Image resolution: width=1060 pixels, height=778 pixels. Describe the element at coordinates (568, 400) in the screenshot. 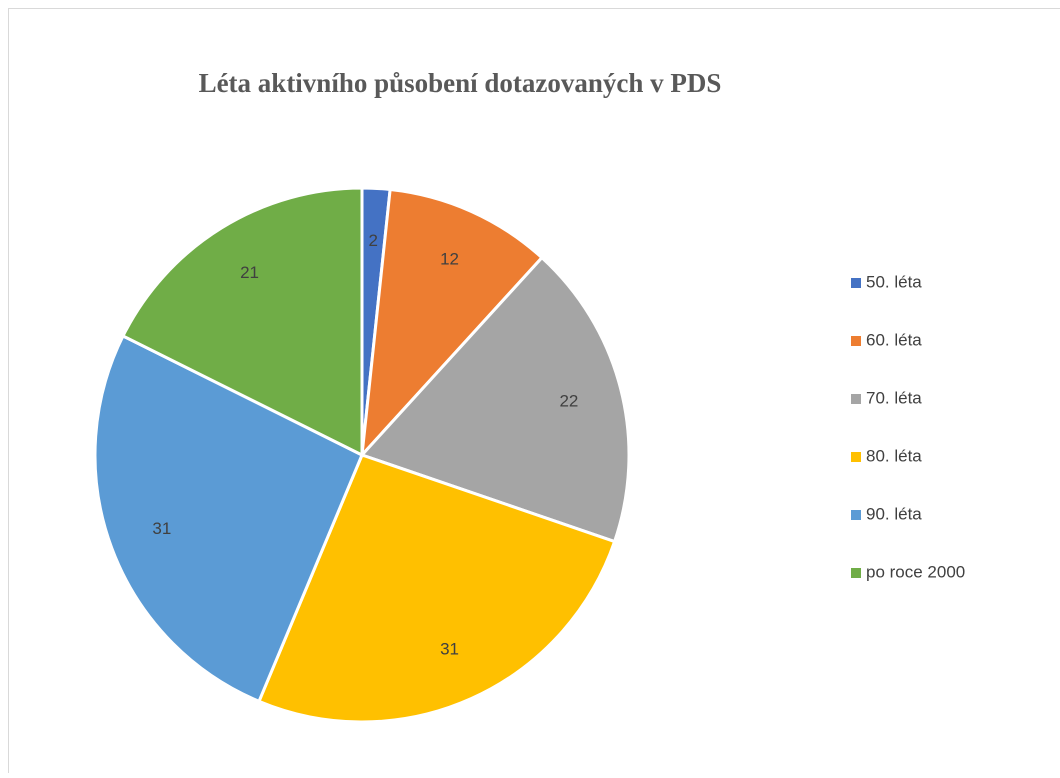

I see `data-label: 22` at that location.